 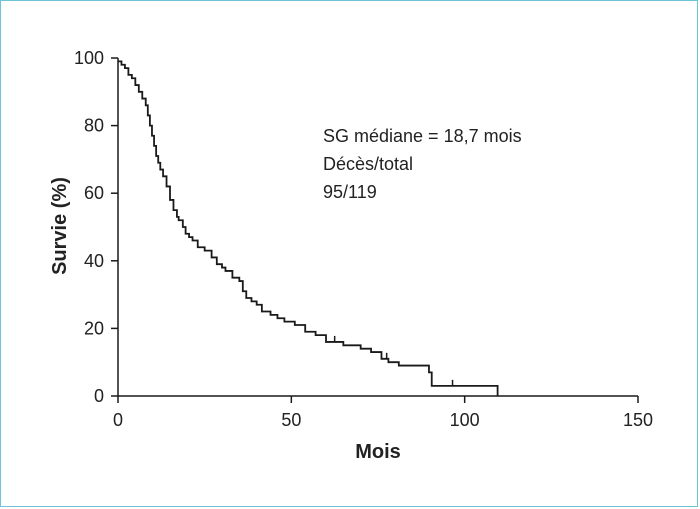 I want to click on x-ticks: 0 50 100 150, so click(x=383, y=413).